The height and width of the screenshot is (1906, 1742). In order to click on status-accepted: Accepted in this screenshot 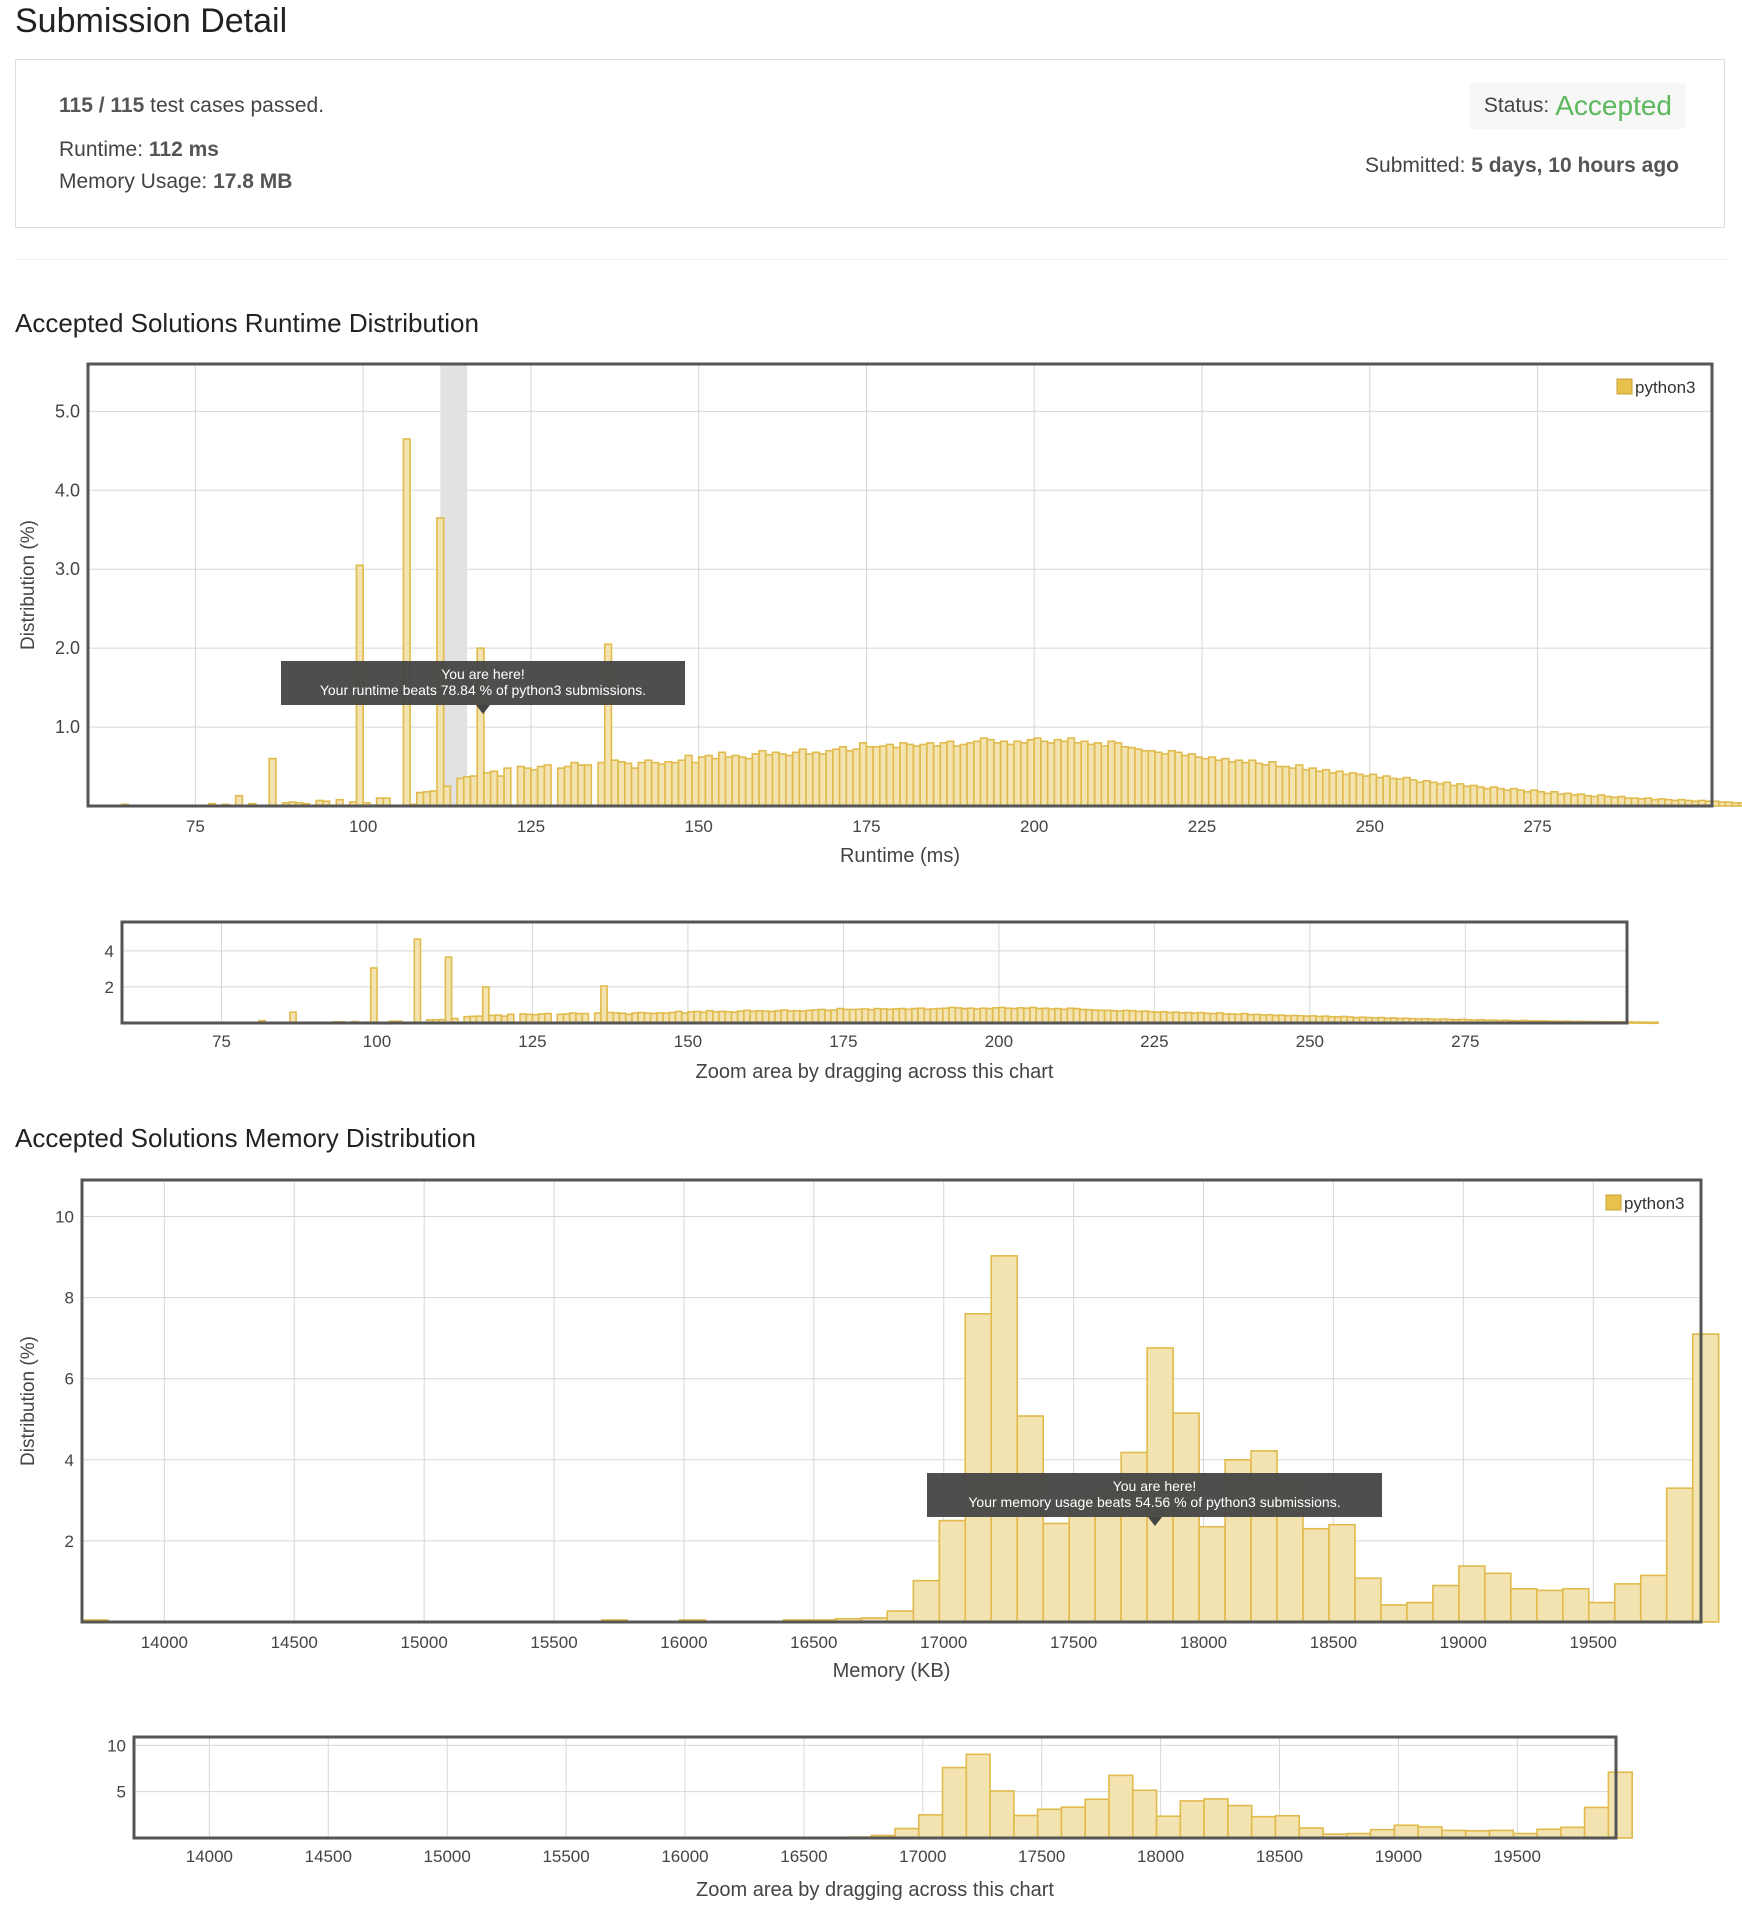, I will do `click(1613, 105)`.